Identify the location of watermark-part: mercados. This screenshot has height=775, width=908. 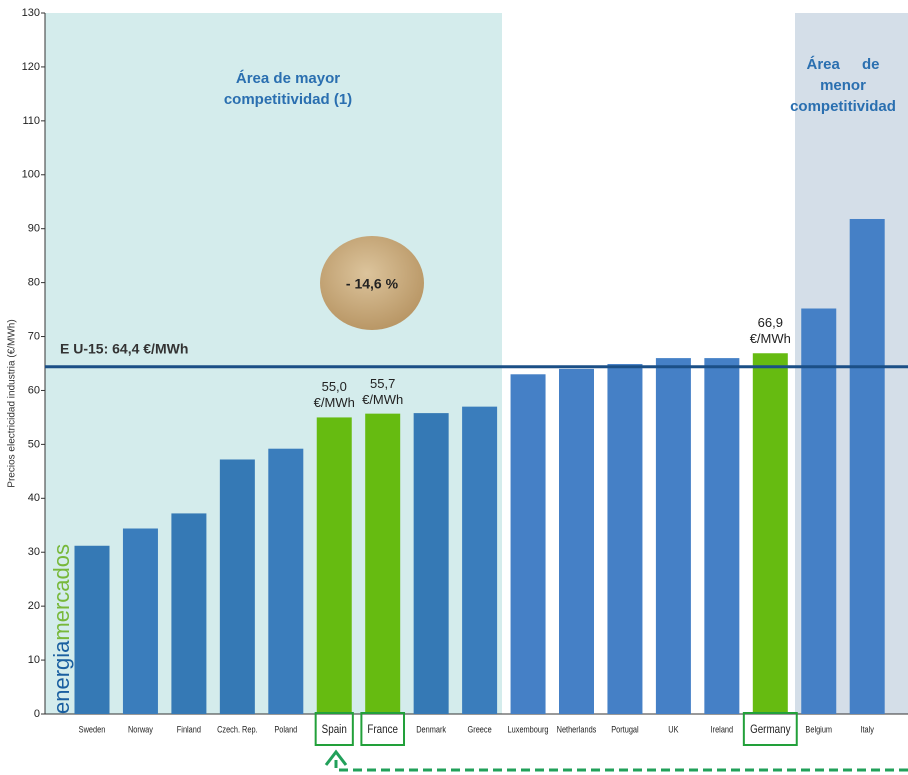
(61, 592).